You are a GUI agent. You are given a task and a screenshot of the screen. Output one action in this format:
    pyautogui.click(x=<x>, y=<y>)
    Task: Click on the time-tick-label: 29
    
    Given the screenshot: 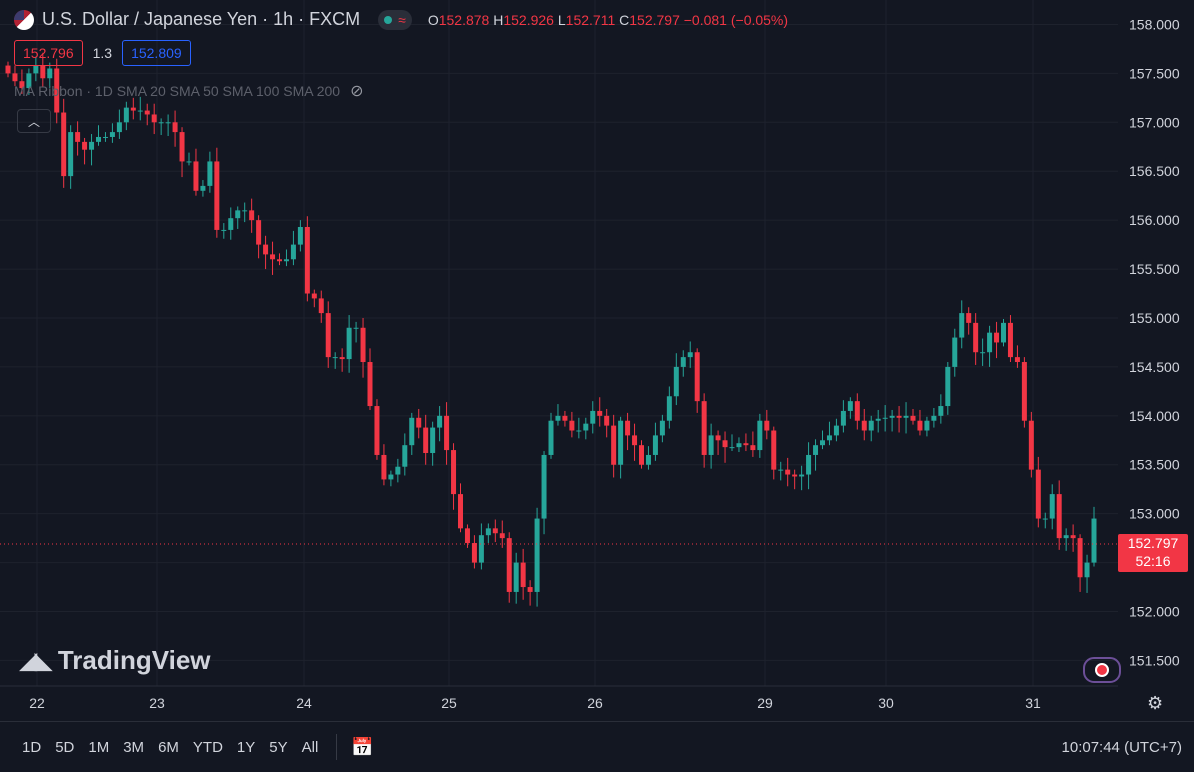 What is the action you would take?
    pyautogui.click(x=765, y=703)
    